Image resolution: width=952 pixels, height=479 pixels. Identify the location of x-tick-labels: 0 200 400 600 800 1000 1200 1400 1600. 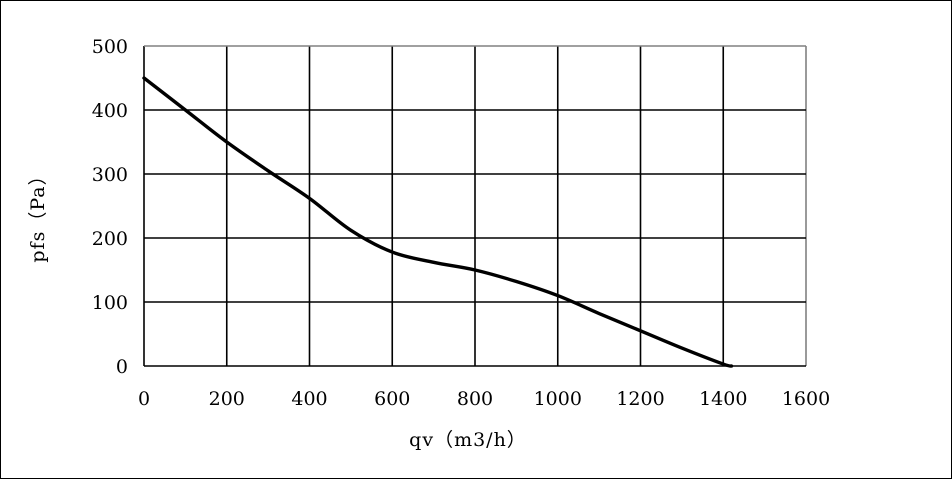
(484, 399).